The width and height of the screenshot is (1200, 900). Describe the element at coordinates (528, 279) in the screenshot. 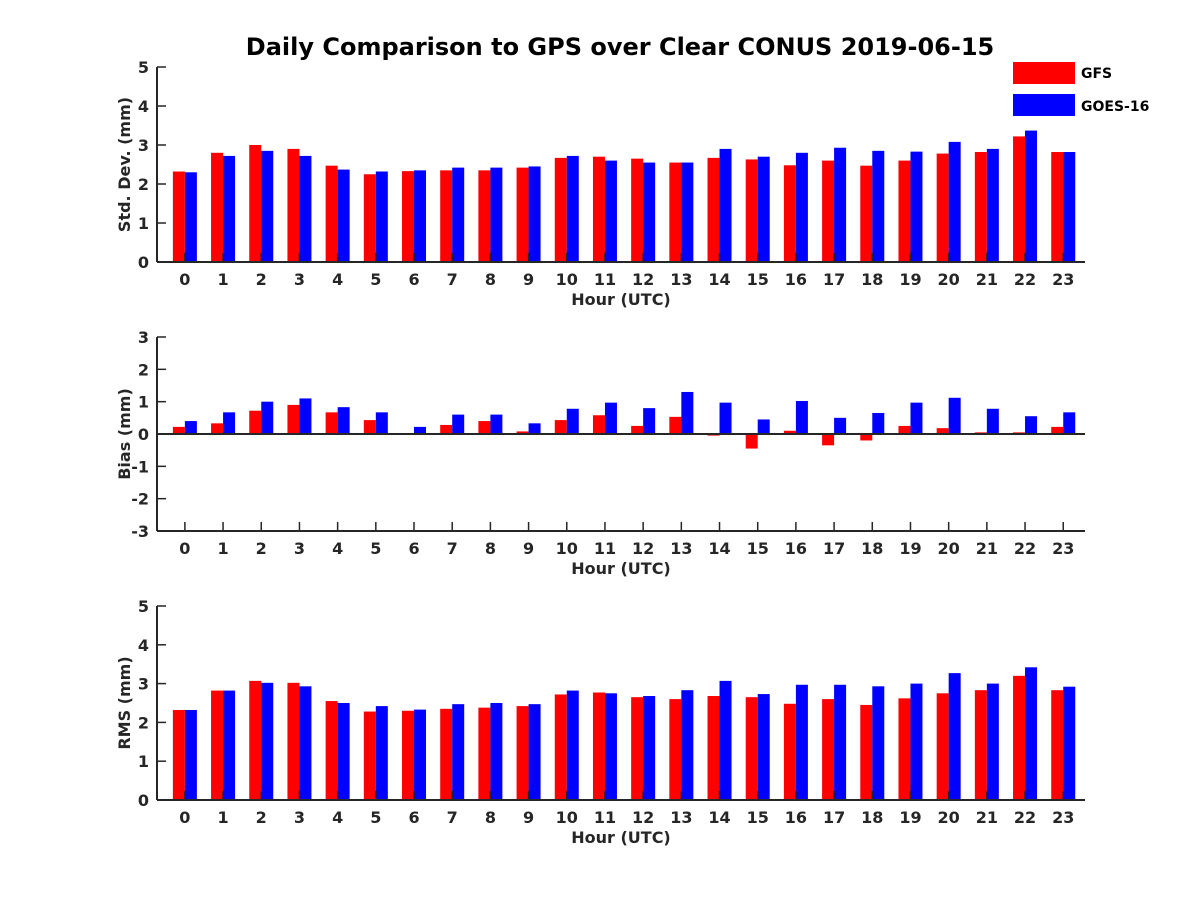

I see `x-tick-label: 9` at that location.